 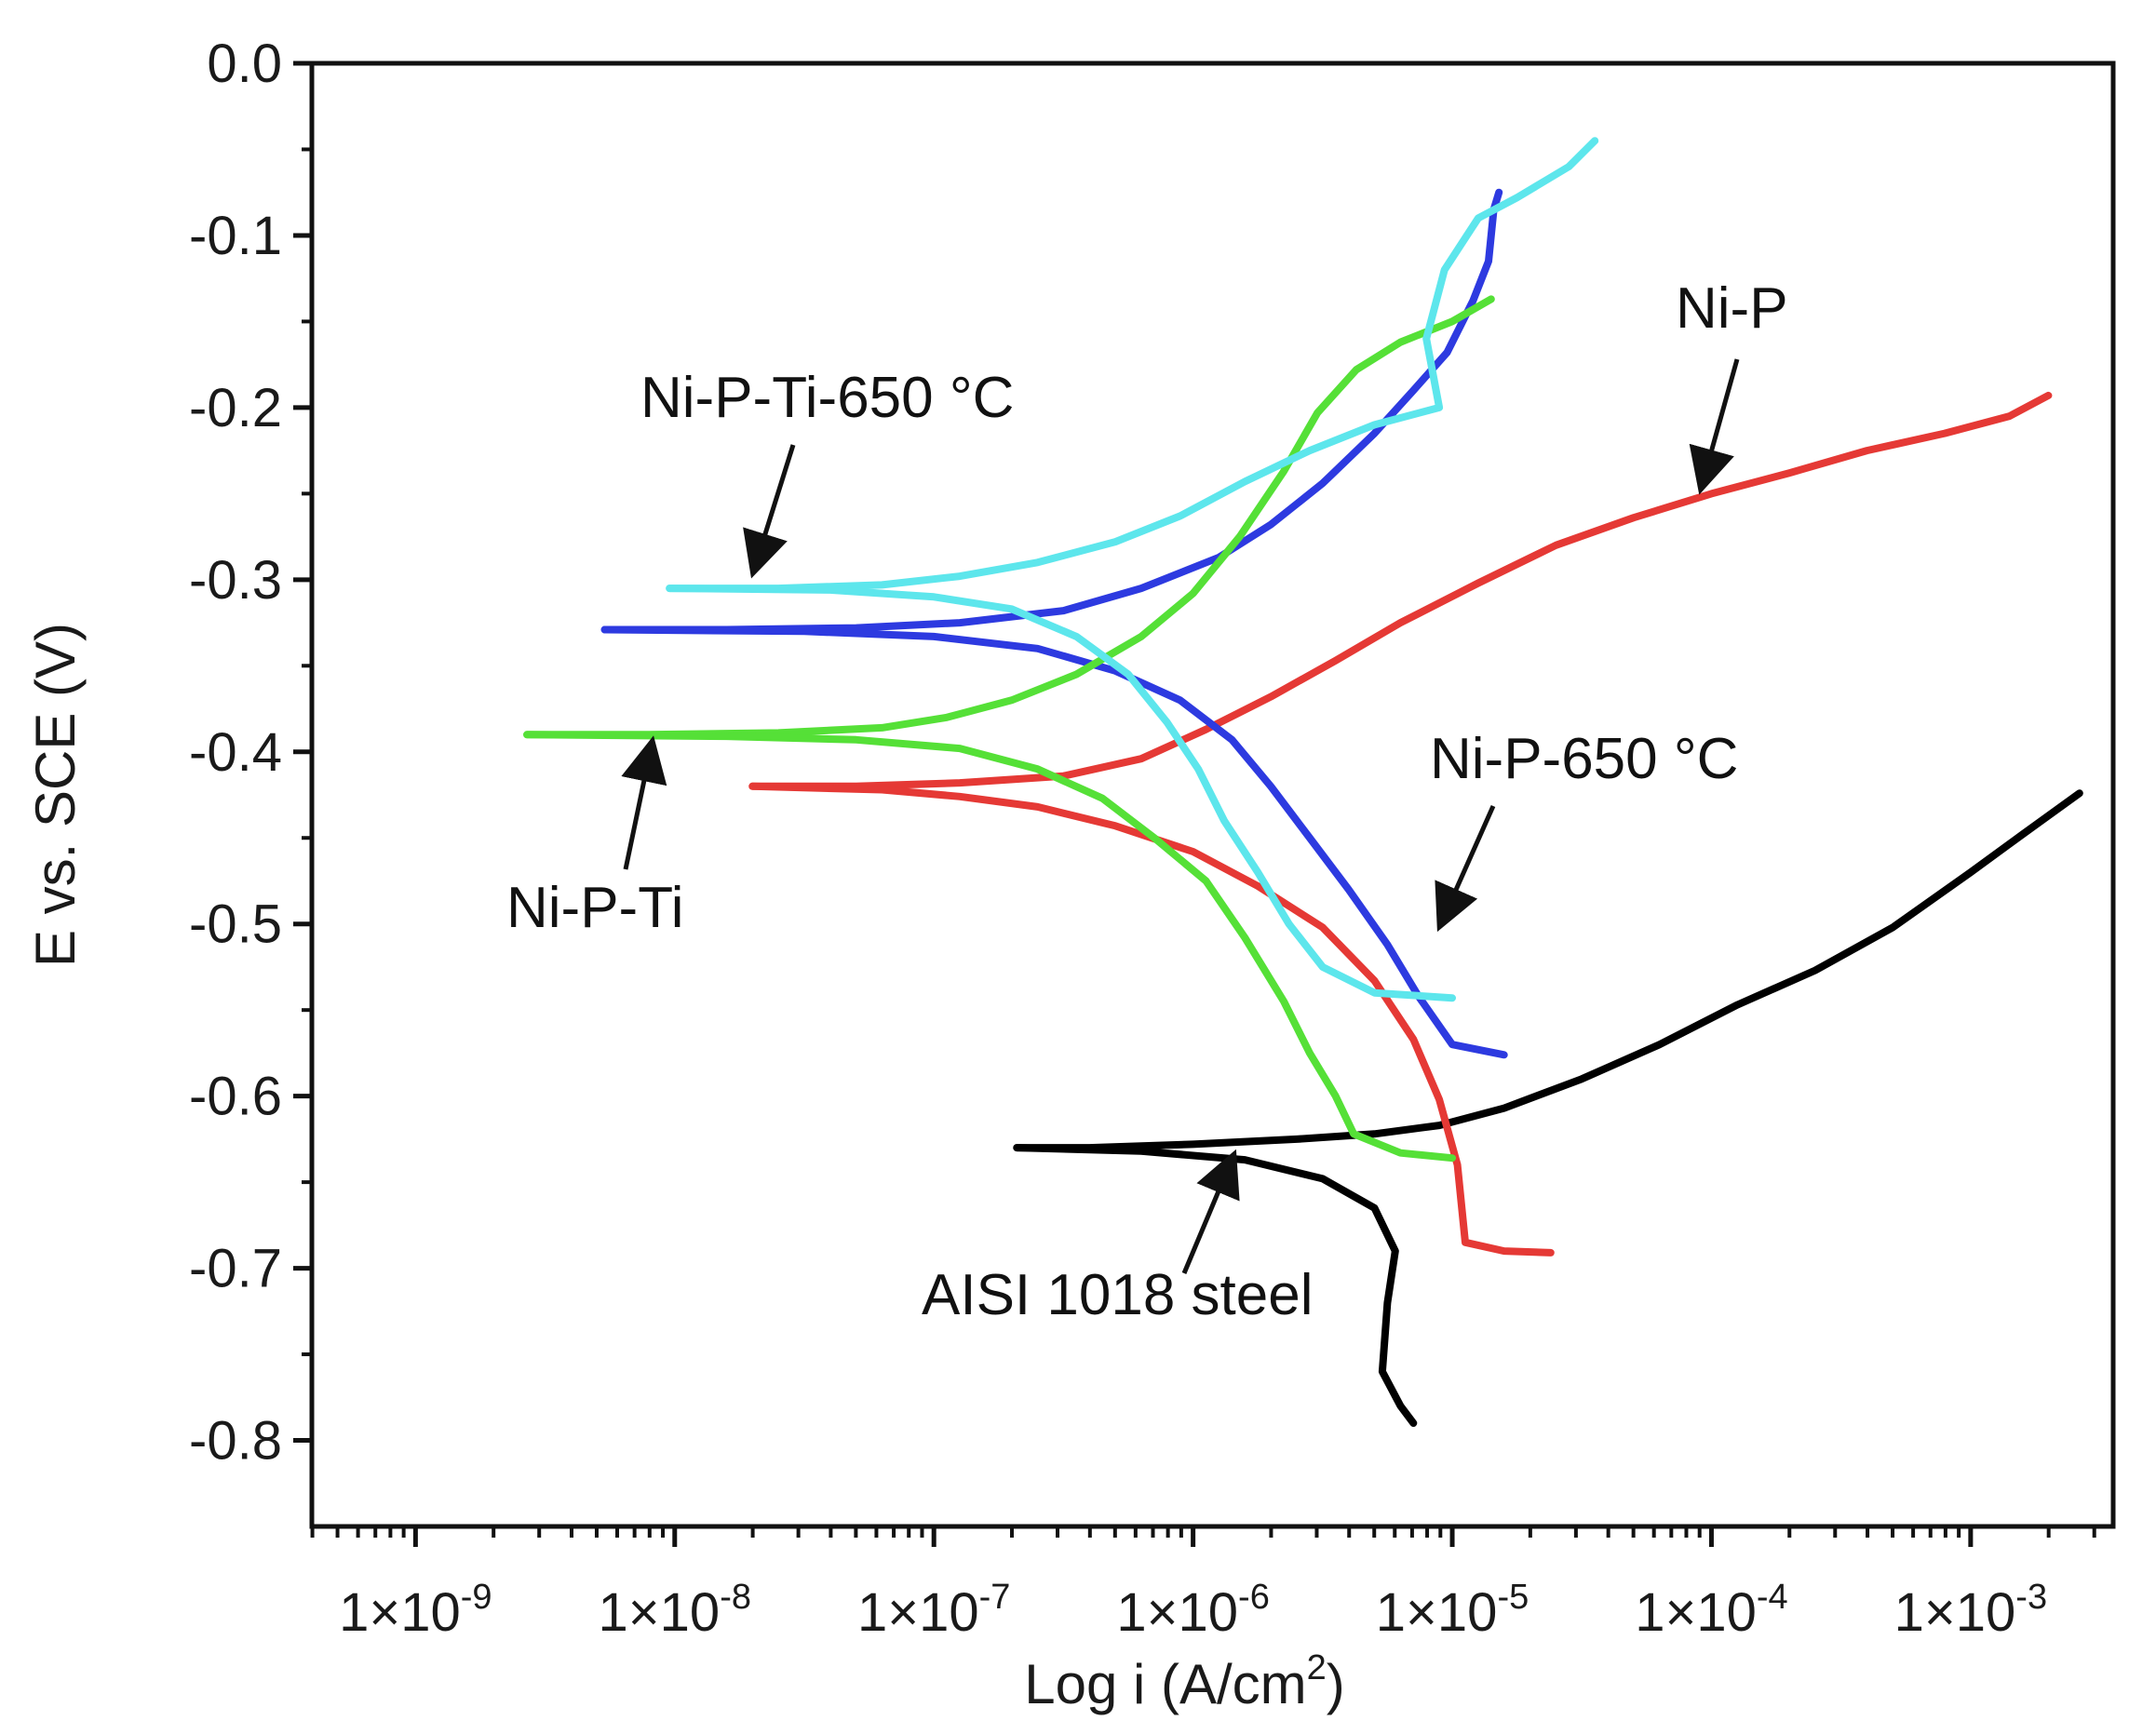 I want to click on y-tick-label: -0.1, so click(x=235, y=236).